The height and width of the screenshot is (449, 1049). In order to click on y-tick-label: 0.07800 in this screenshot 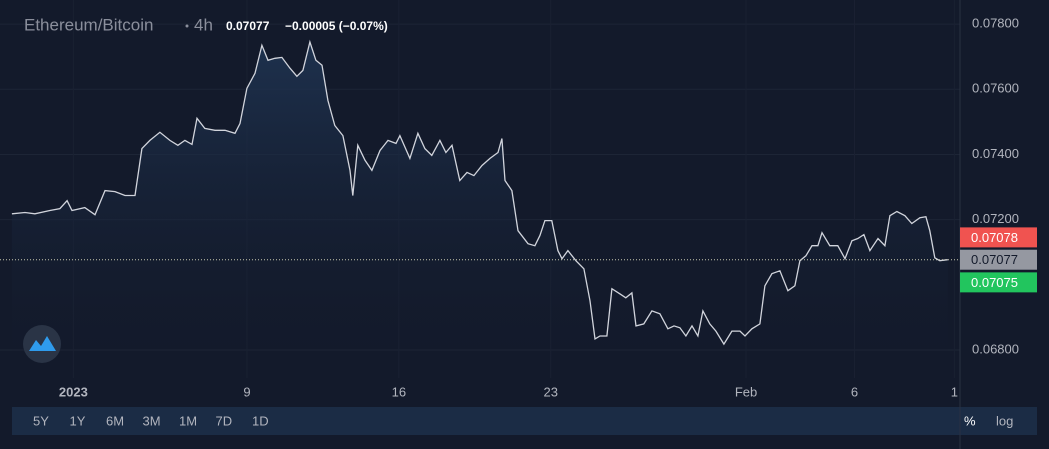, I will do `click(995, 23)`.